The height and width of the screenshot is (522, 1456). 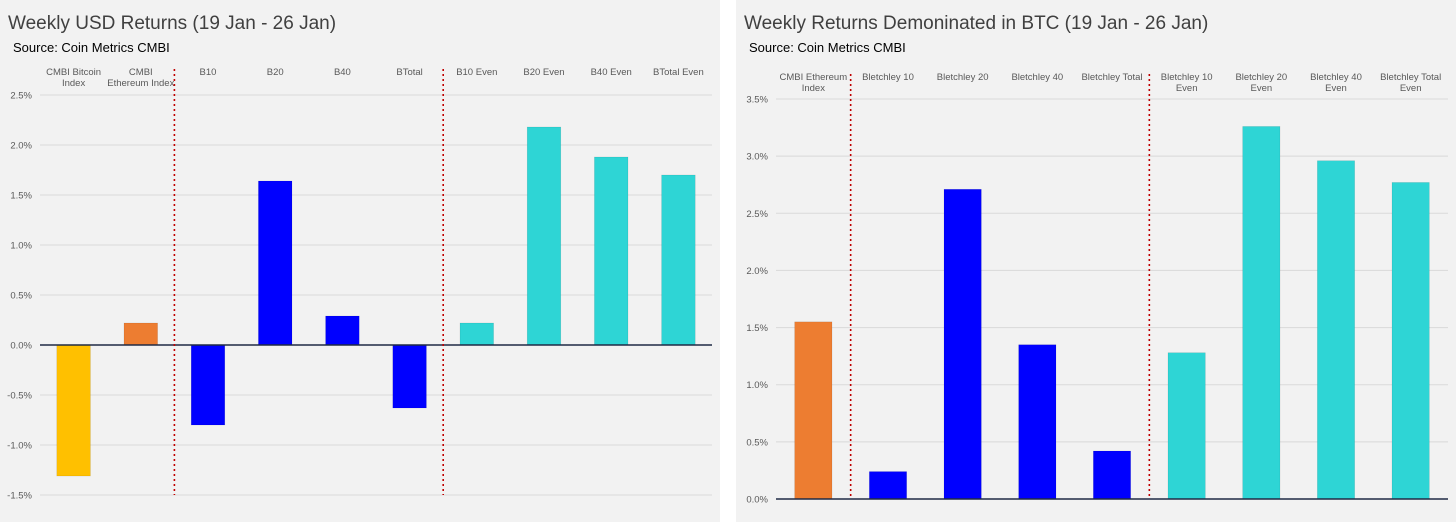 I want to click on category-label: B40, so click(x=342, y=72).